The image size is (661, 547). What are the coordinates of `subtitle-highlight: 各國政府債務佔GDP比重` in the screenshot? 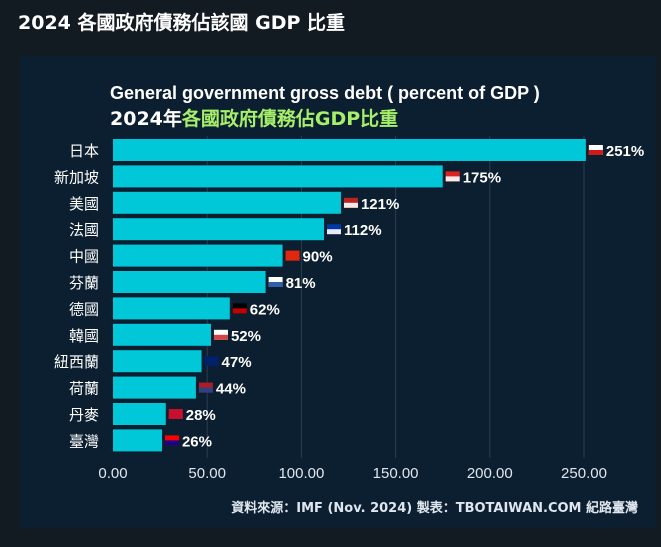 It's located at (289, 118).